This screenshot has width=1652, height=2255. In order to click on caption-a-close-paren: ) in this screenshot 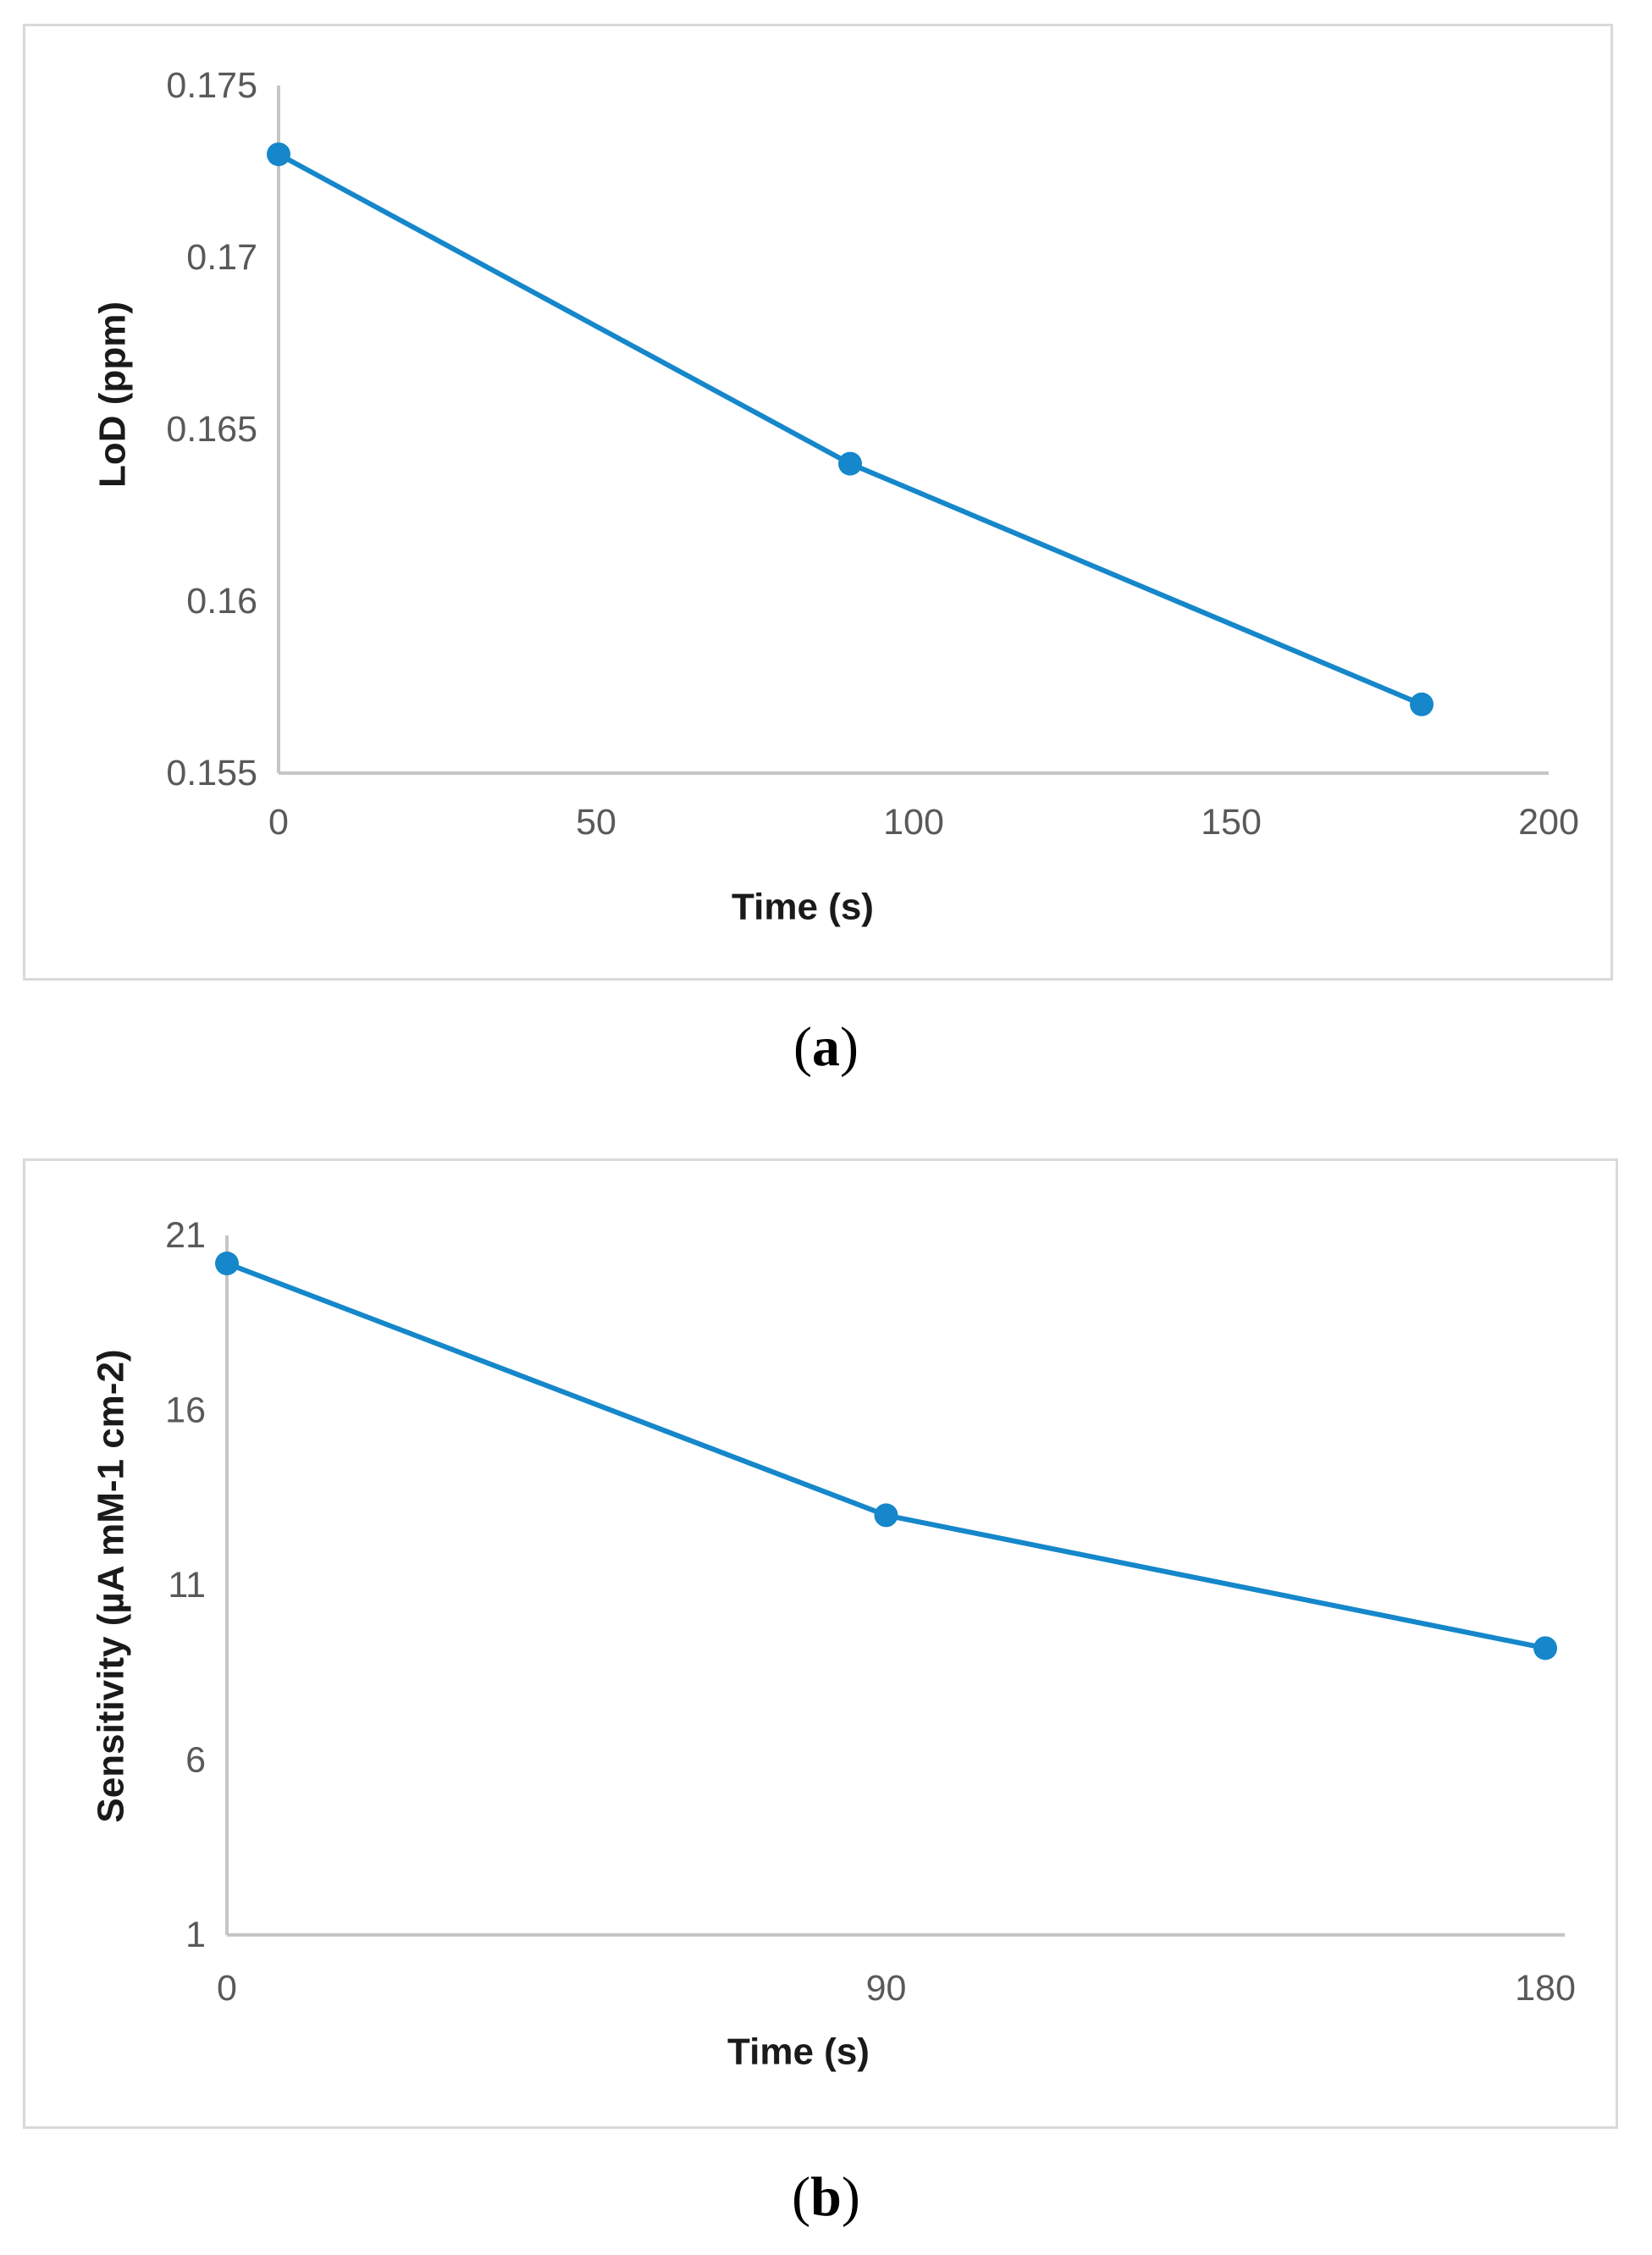, I will do `click(849, 1047)`.